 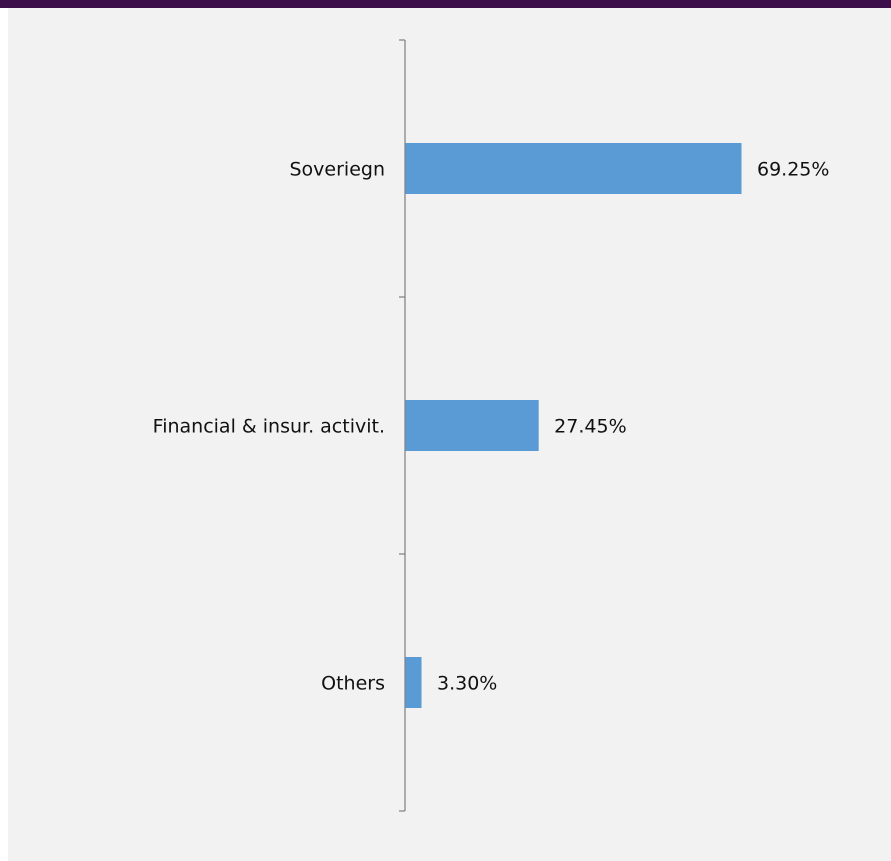 What do you see at coordinates (337, 170) in the screenshot?
I see `category-label: Soveriegn` at bounding box center [337, 170].